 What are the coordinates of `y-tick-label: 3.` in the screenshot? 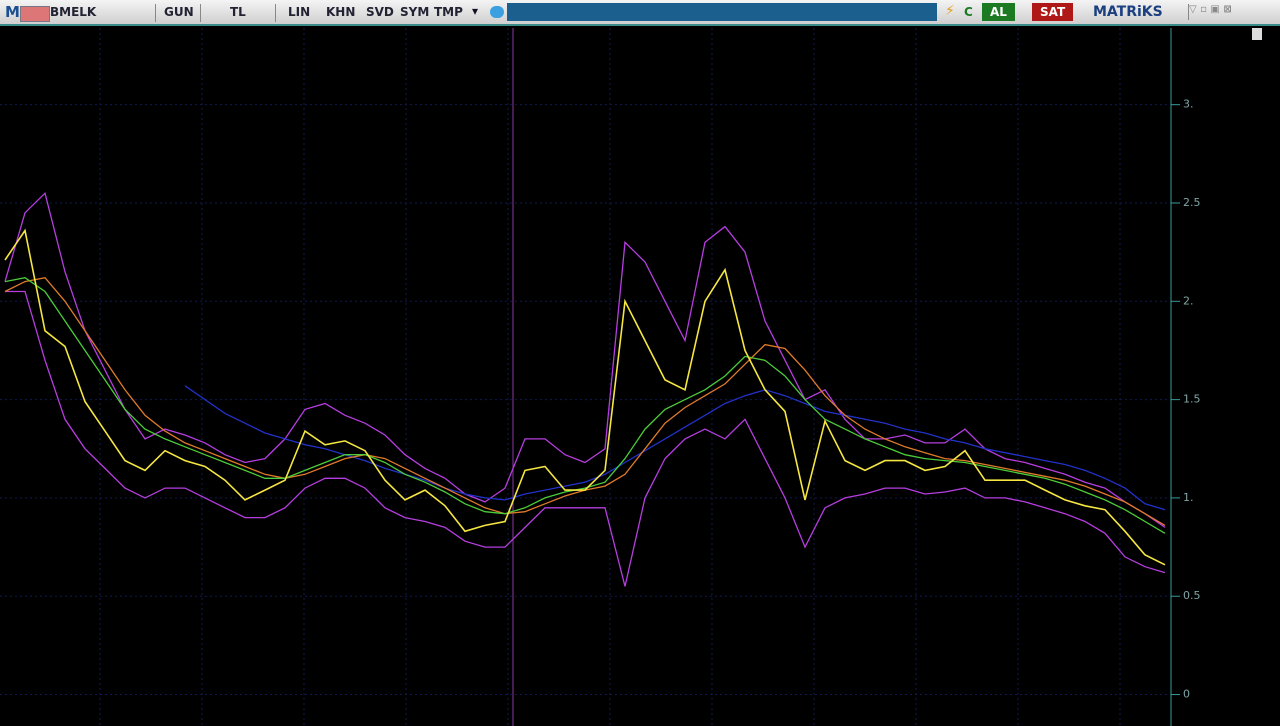 It's located at (1188, 104).